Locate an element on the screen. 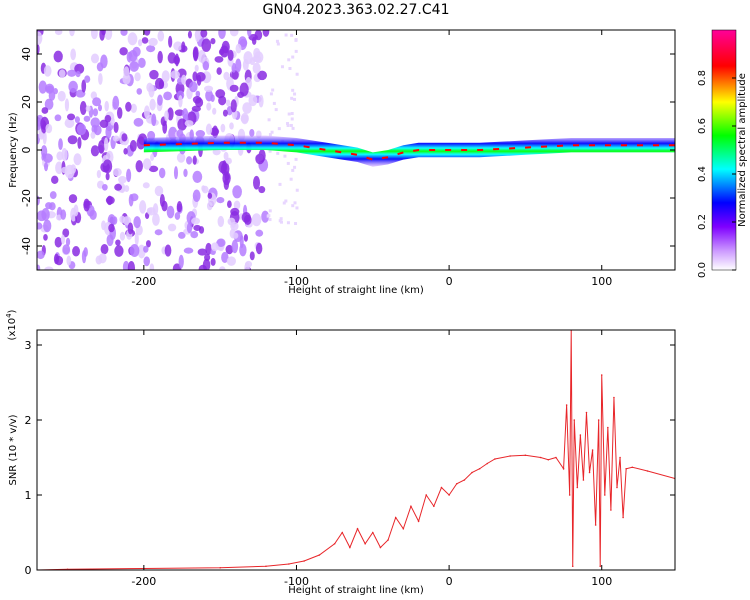 The width and height of the screenshot is (750, 600). spectrogram-y-tick-label: 40 is located at coordinates (26, 54).